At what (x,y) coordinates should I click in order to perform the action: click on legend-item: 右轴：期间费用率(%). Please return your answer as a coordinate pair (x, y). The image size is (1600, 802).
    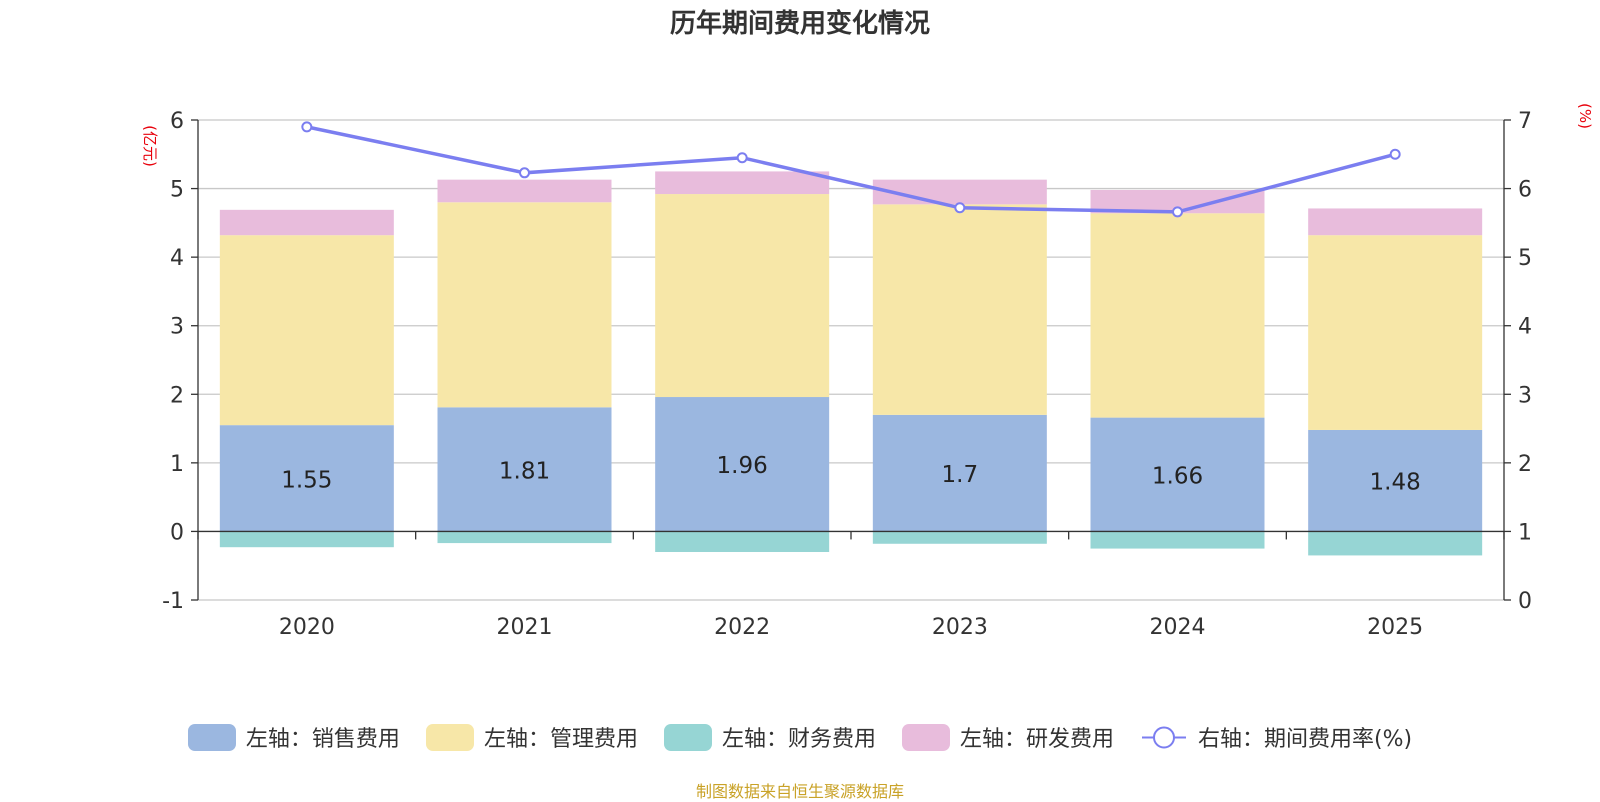
    Looking at the image, I should click on (1276, 737).